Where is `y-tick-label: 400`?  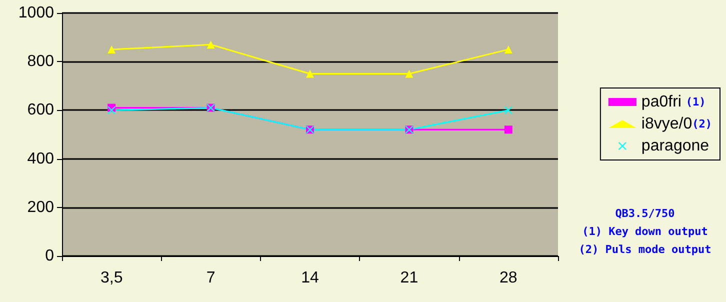 y-tick-label: 400 is located at coordinates (40, 159).